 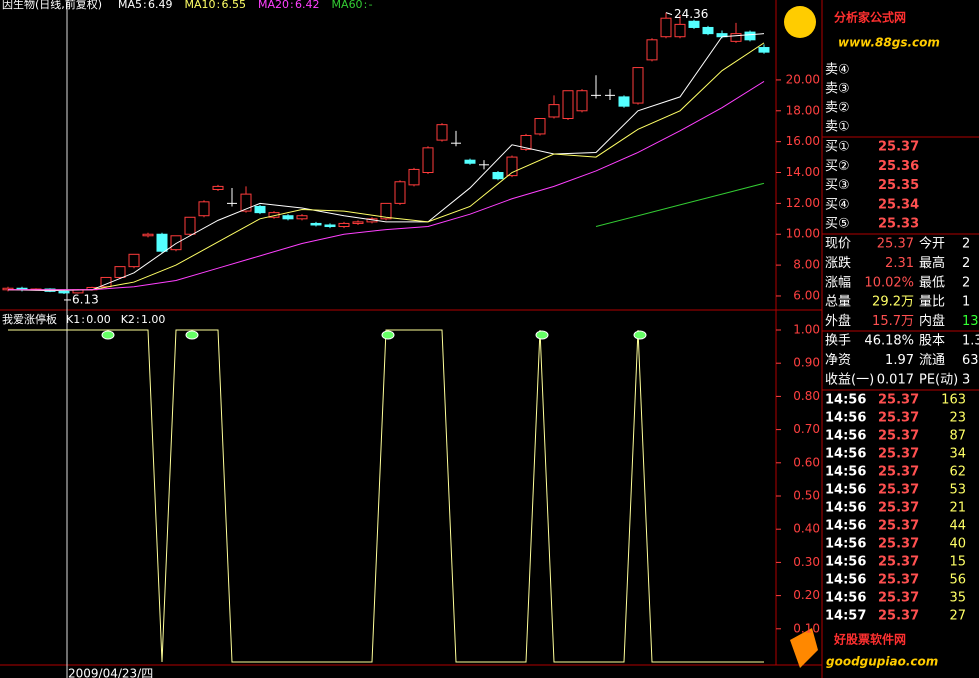 What do you see at coordinates (110, 672) in the screenshot?
I see `x-label: 2009/04/23/四` at bounding box center [110, 672].